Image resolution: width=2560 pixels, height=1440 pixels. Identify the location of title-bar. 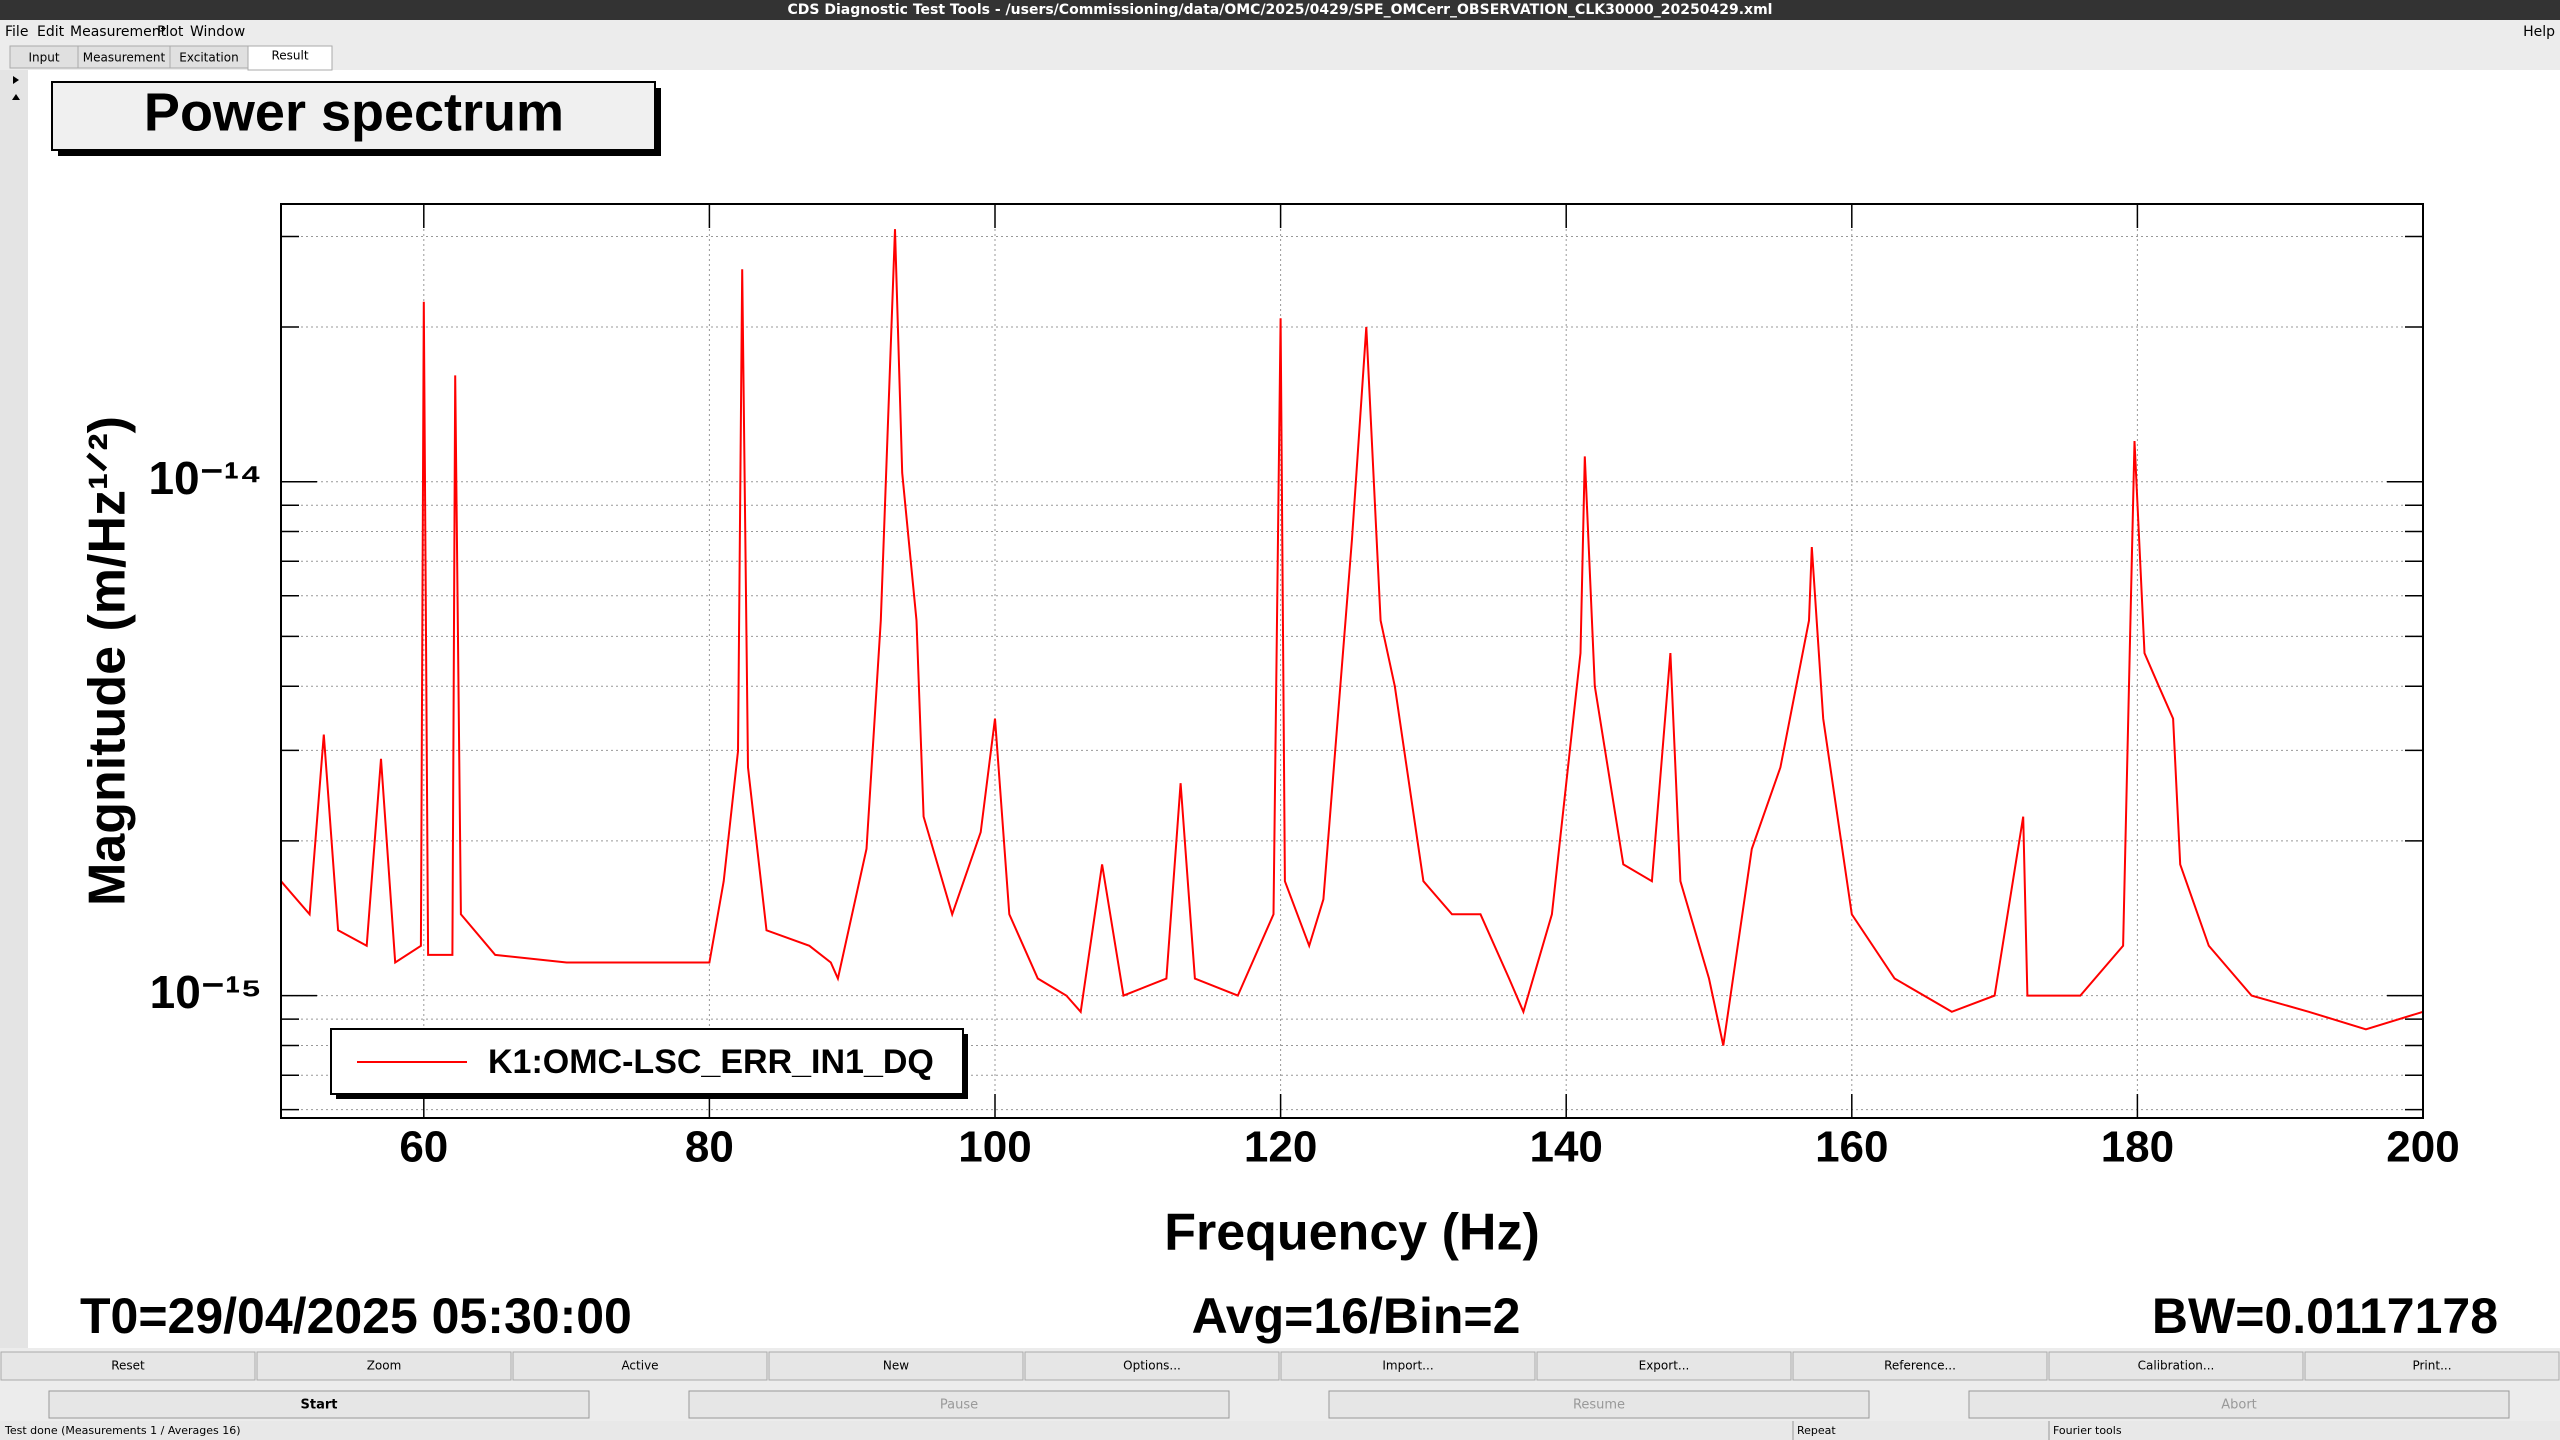
(1280, 10).